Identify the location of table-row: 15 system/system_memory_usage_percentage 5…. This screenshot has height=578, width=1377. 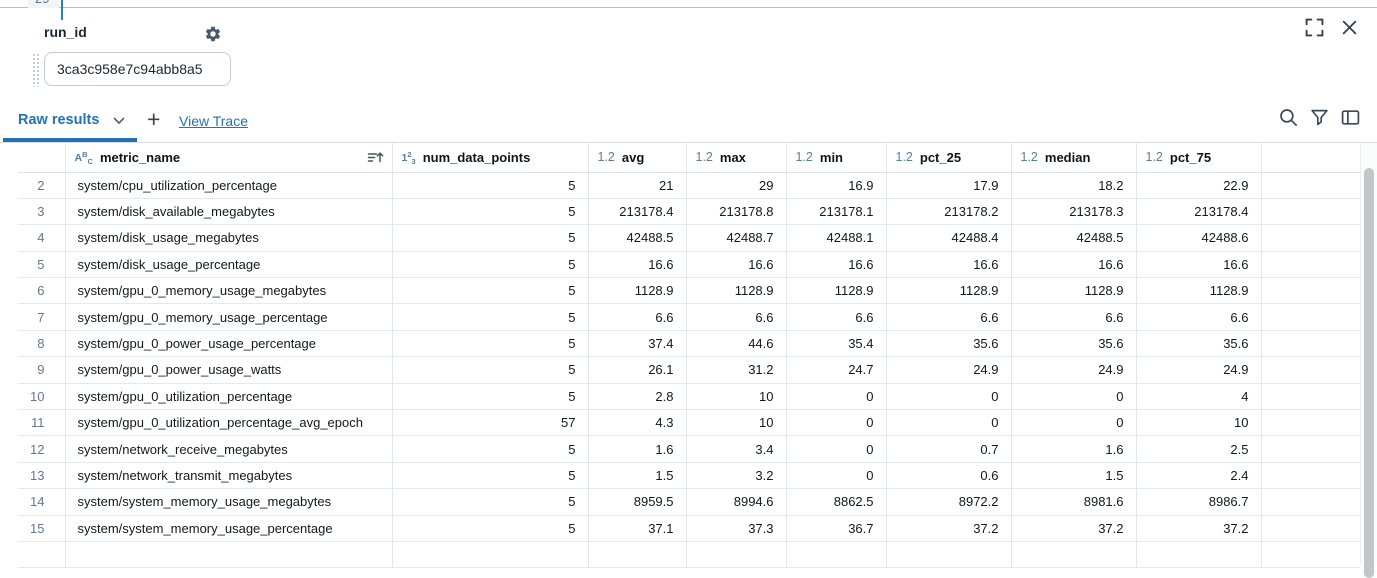
(689, 528).